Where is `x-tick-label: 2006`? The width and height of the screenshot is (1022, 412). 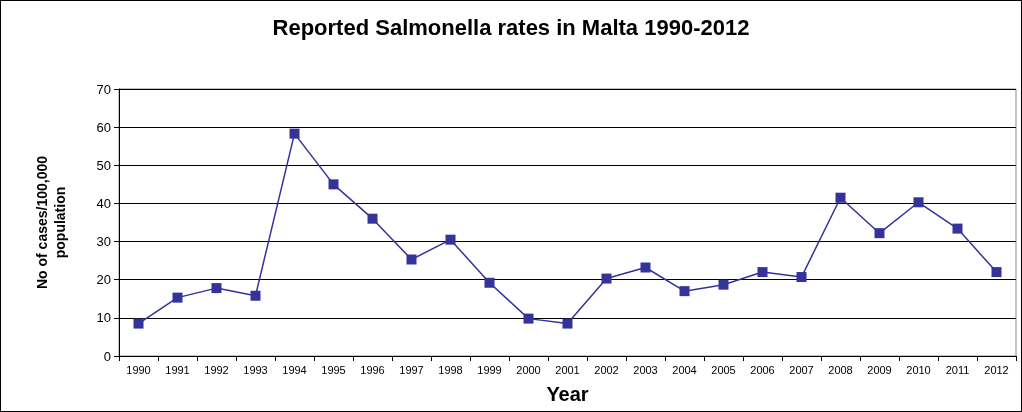
x-tick-label: 2006 is located at coordinates (762, 369).